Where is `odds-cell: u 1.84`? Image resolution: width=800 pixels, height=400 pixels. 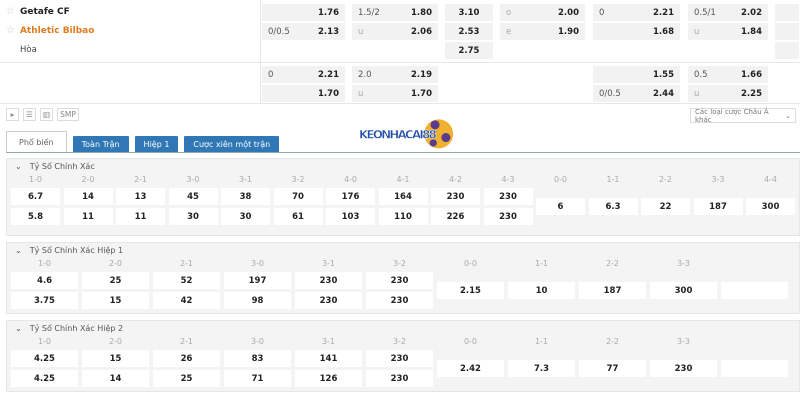
odds-cell: u 1.84 is located at coordinates (728, 31).